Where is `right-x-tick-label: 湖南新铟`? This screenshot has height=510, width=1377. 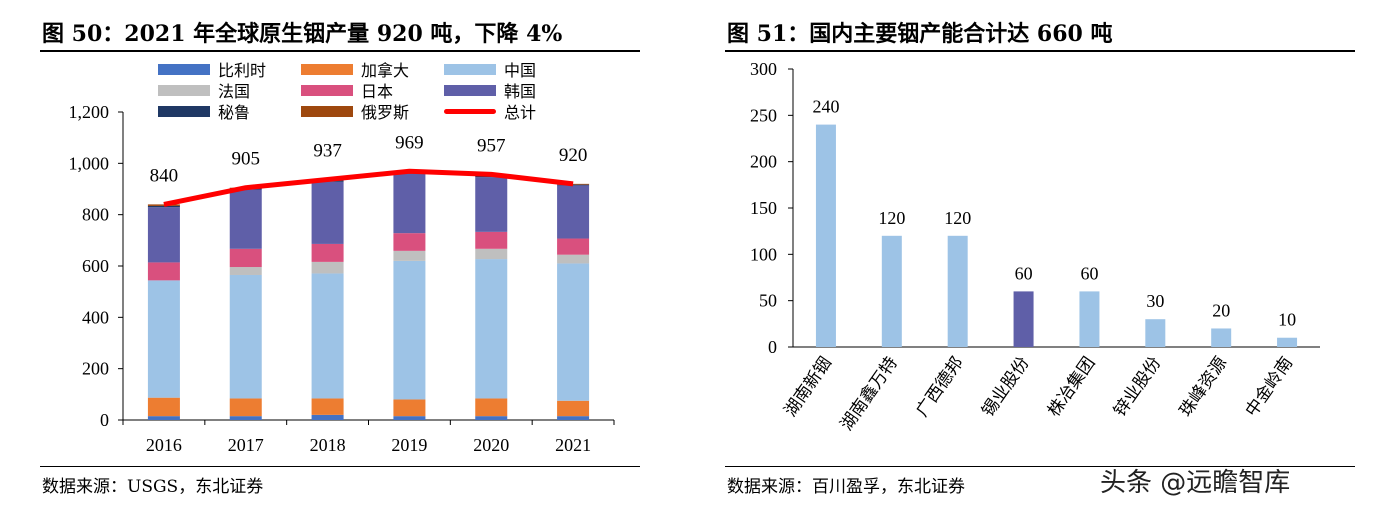
right-x-tick-label: 湖南新铟 is located at coordinates (808, 386).